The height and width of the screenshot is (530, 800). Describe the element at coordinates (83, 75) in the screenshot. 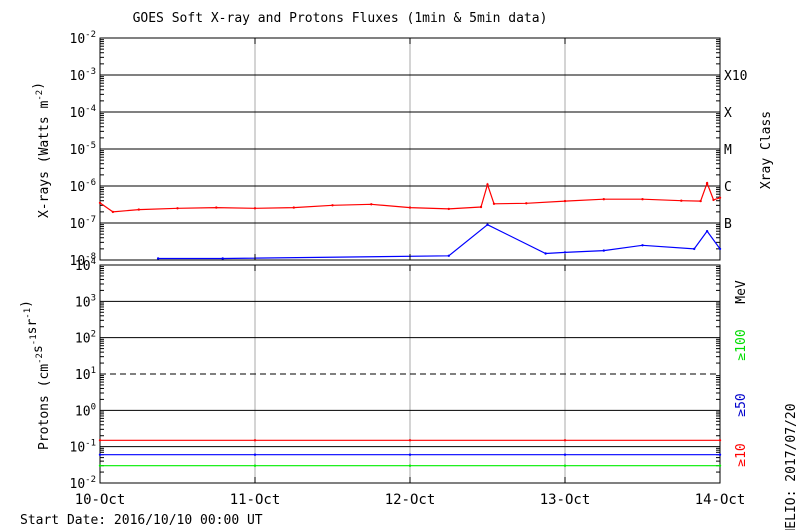

I see `xray-ytick-label: 10⁻³` at that location.